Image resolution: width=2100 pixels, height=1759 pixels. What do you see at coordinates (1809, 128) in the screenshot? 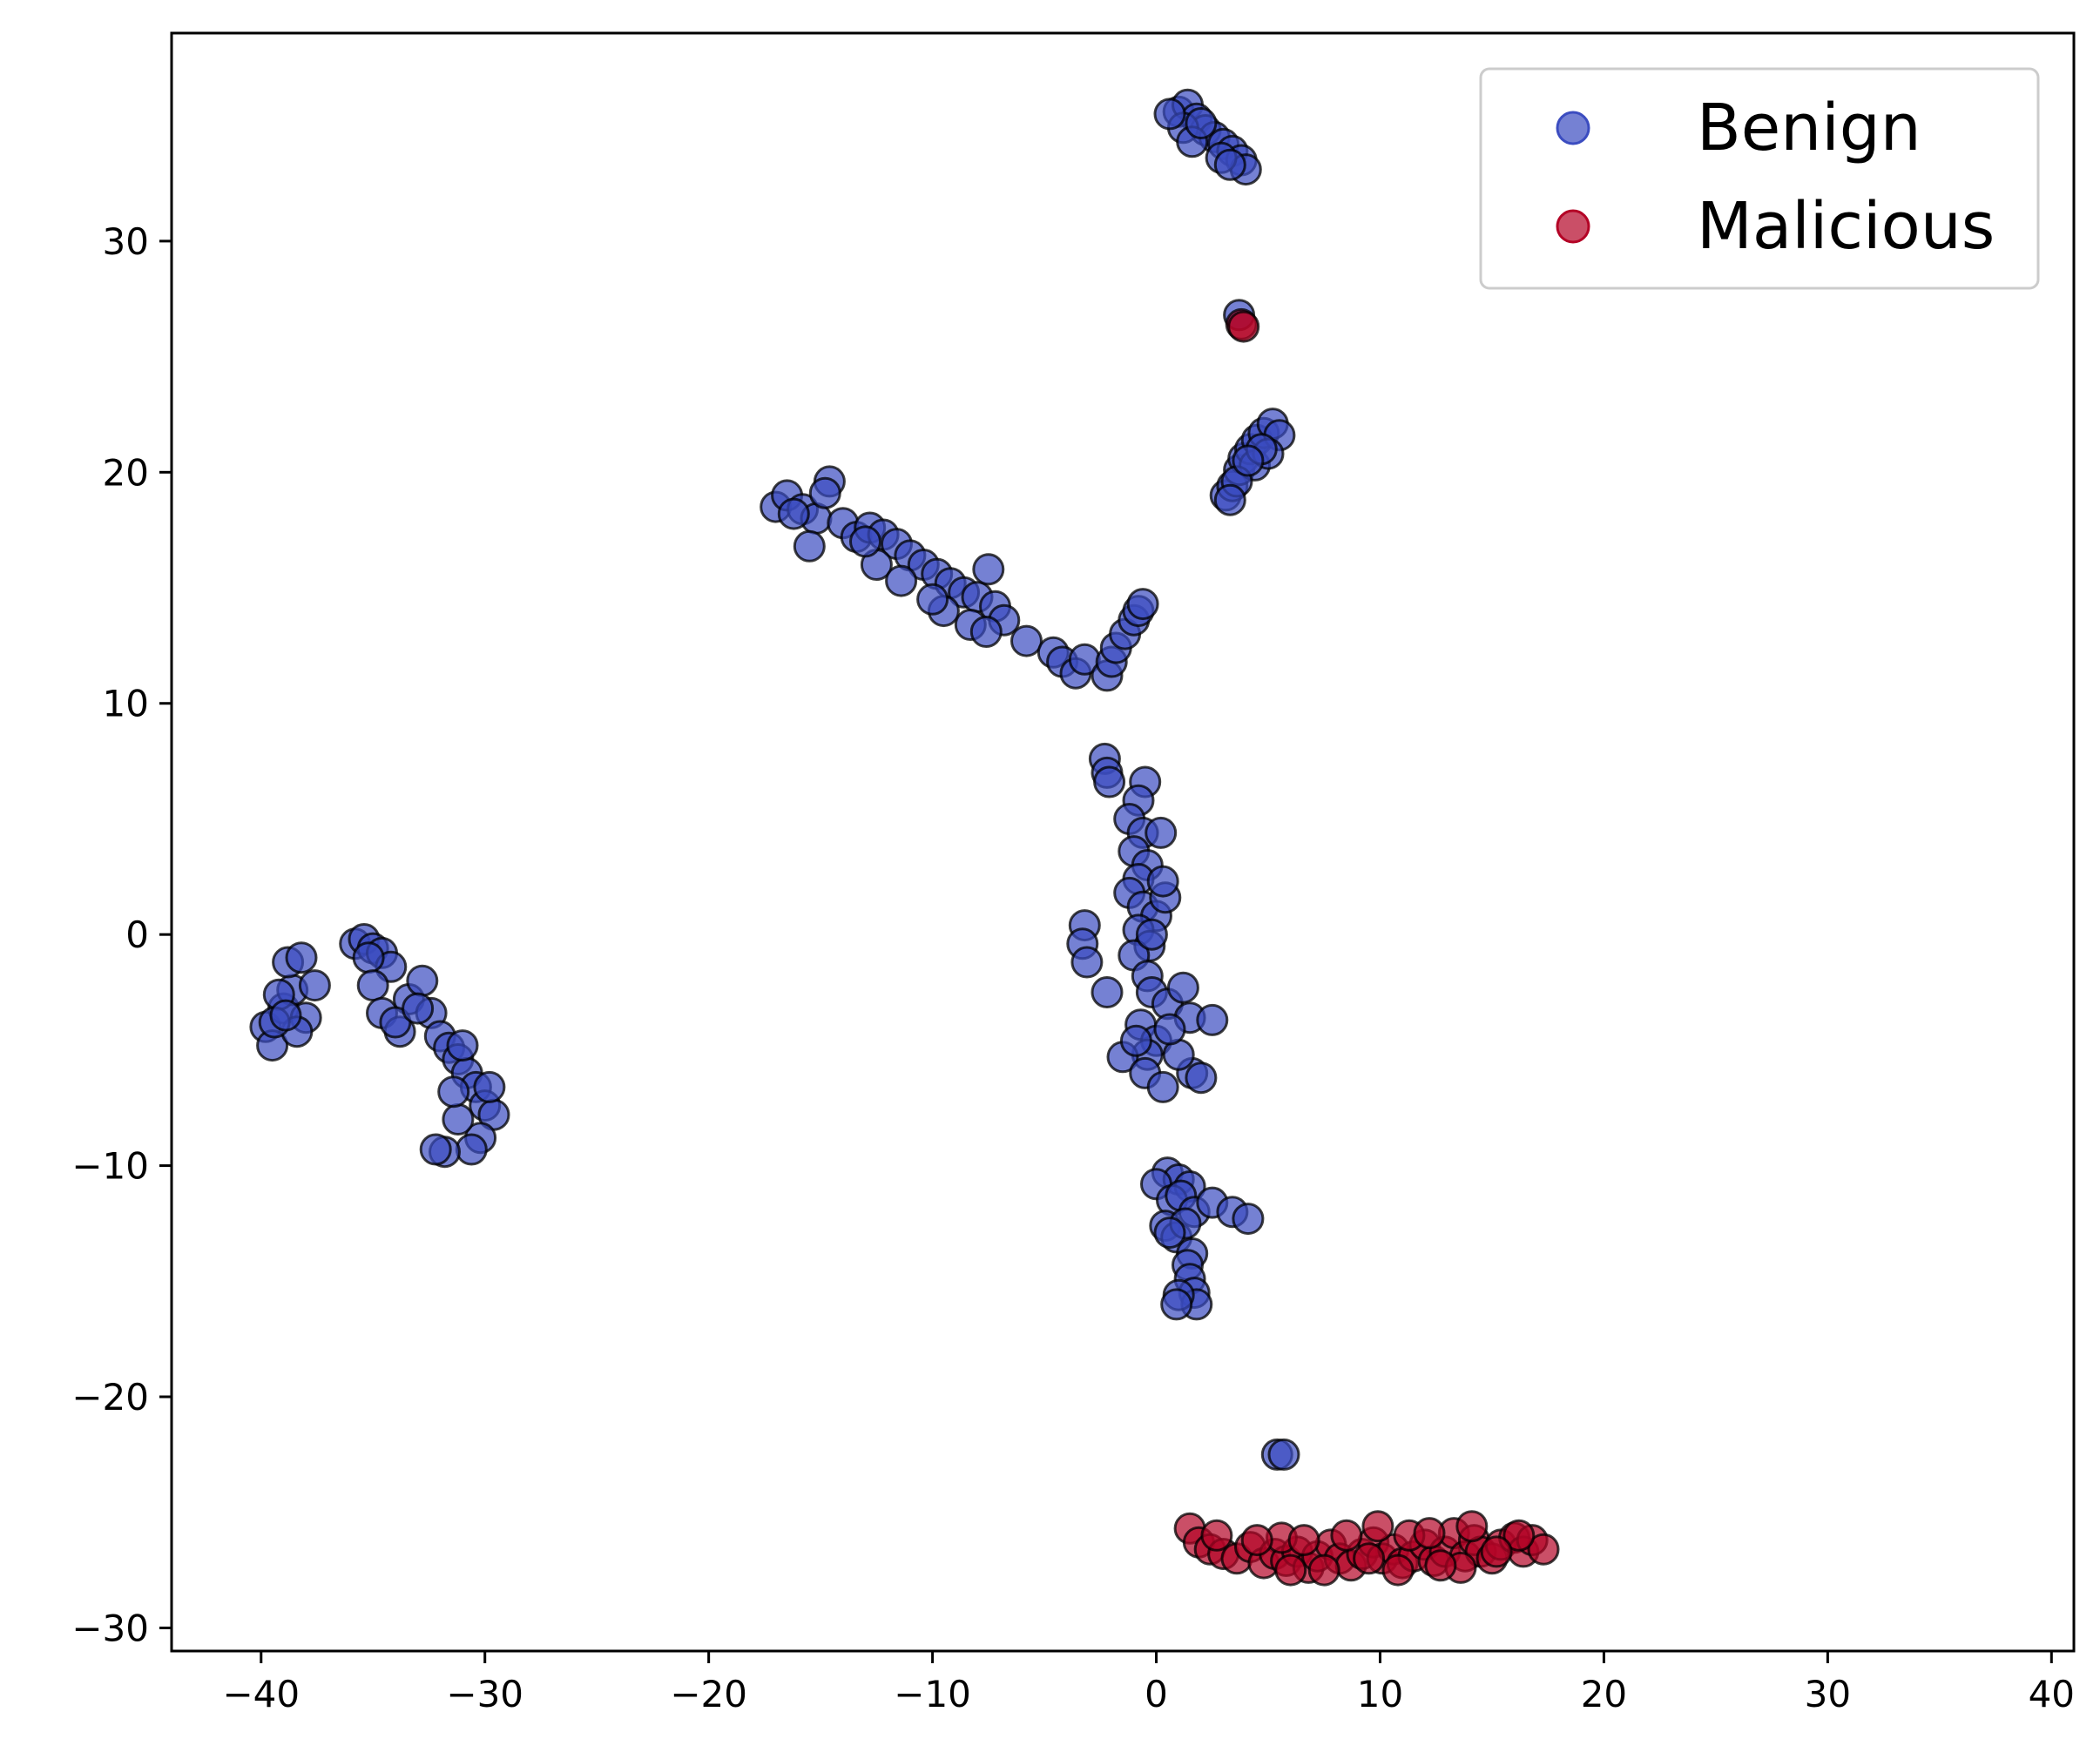
I see `legend-label-benign: Benign` at bounding box center [1809, 128].